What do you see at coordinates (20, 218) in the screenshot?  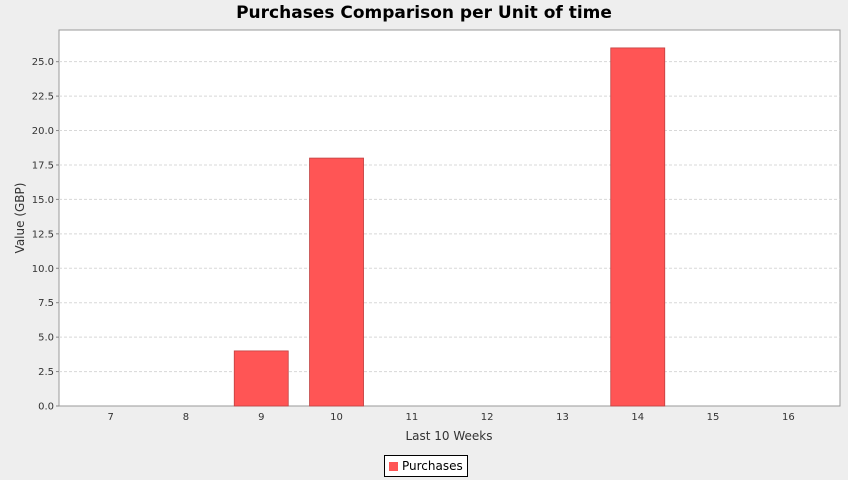 I see `y-axis-label: Value (GBP)` at bounding box center [20, 218].